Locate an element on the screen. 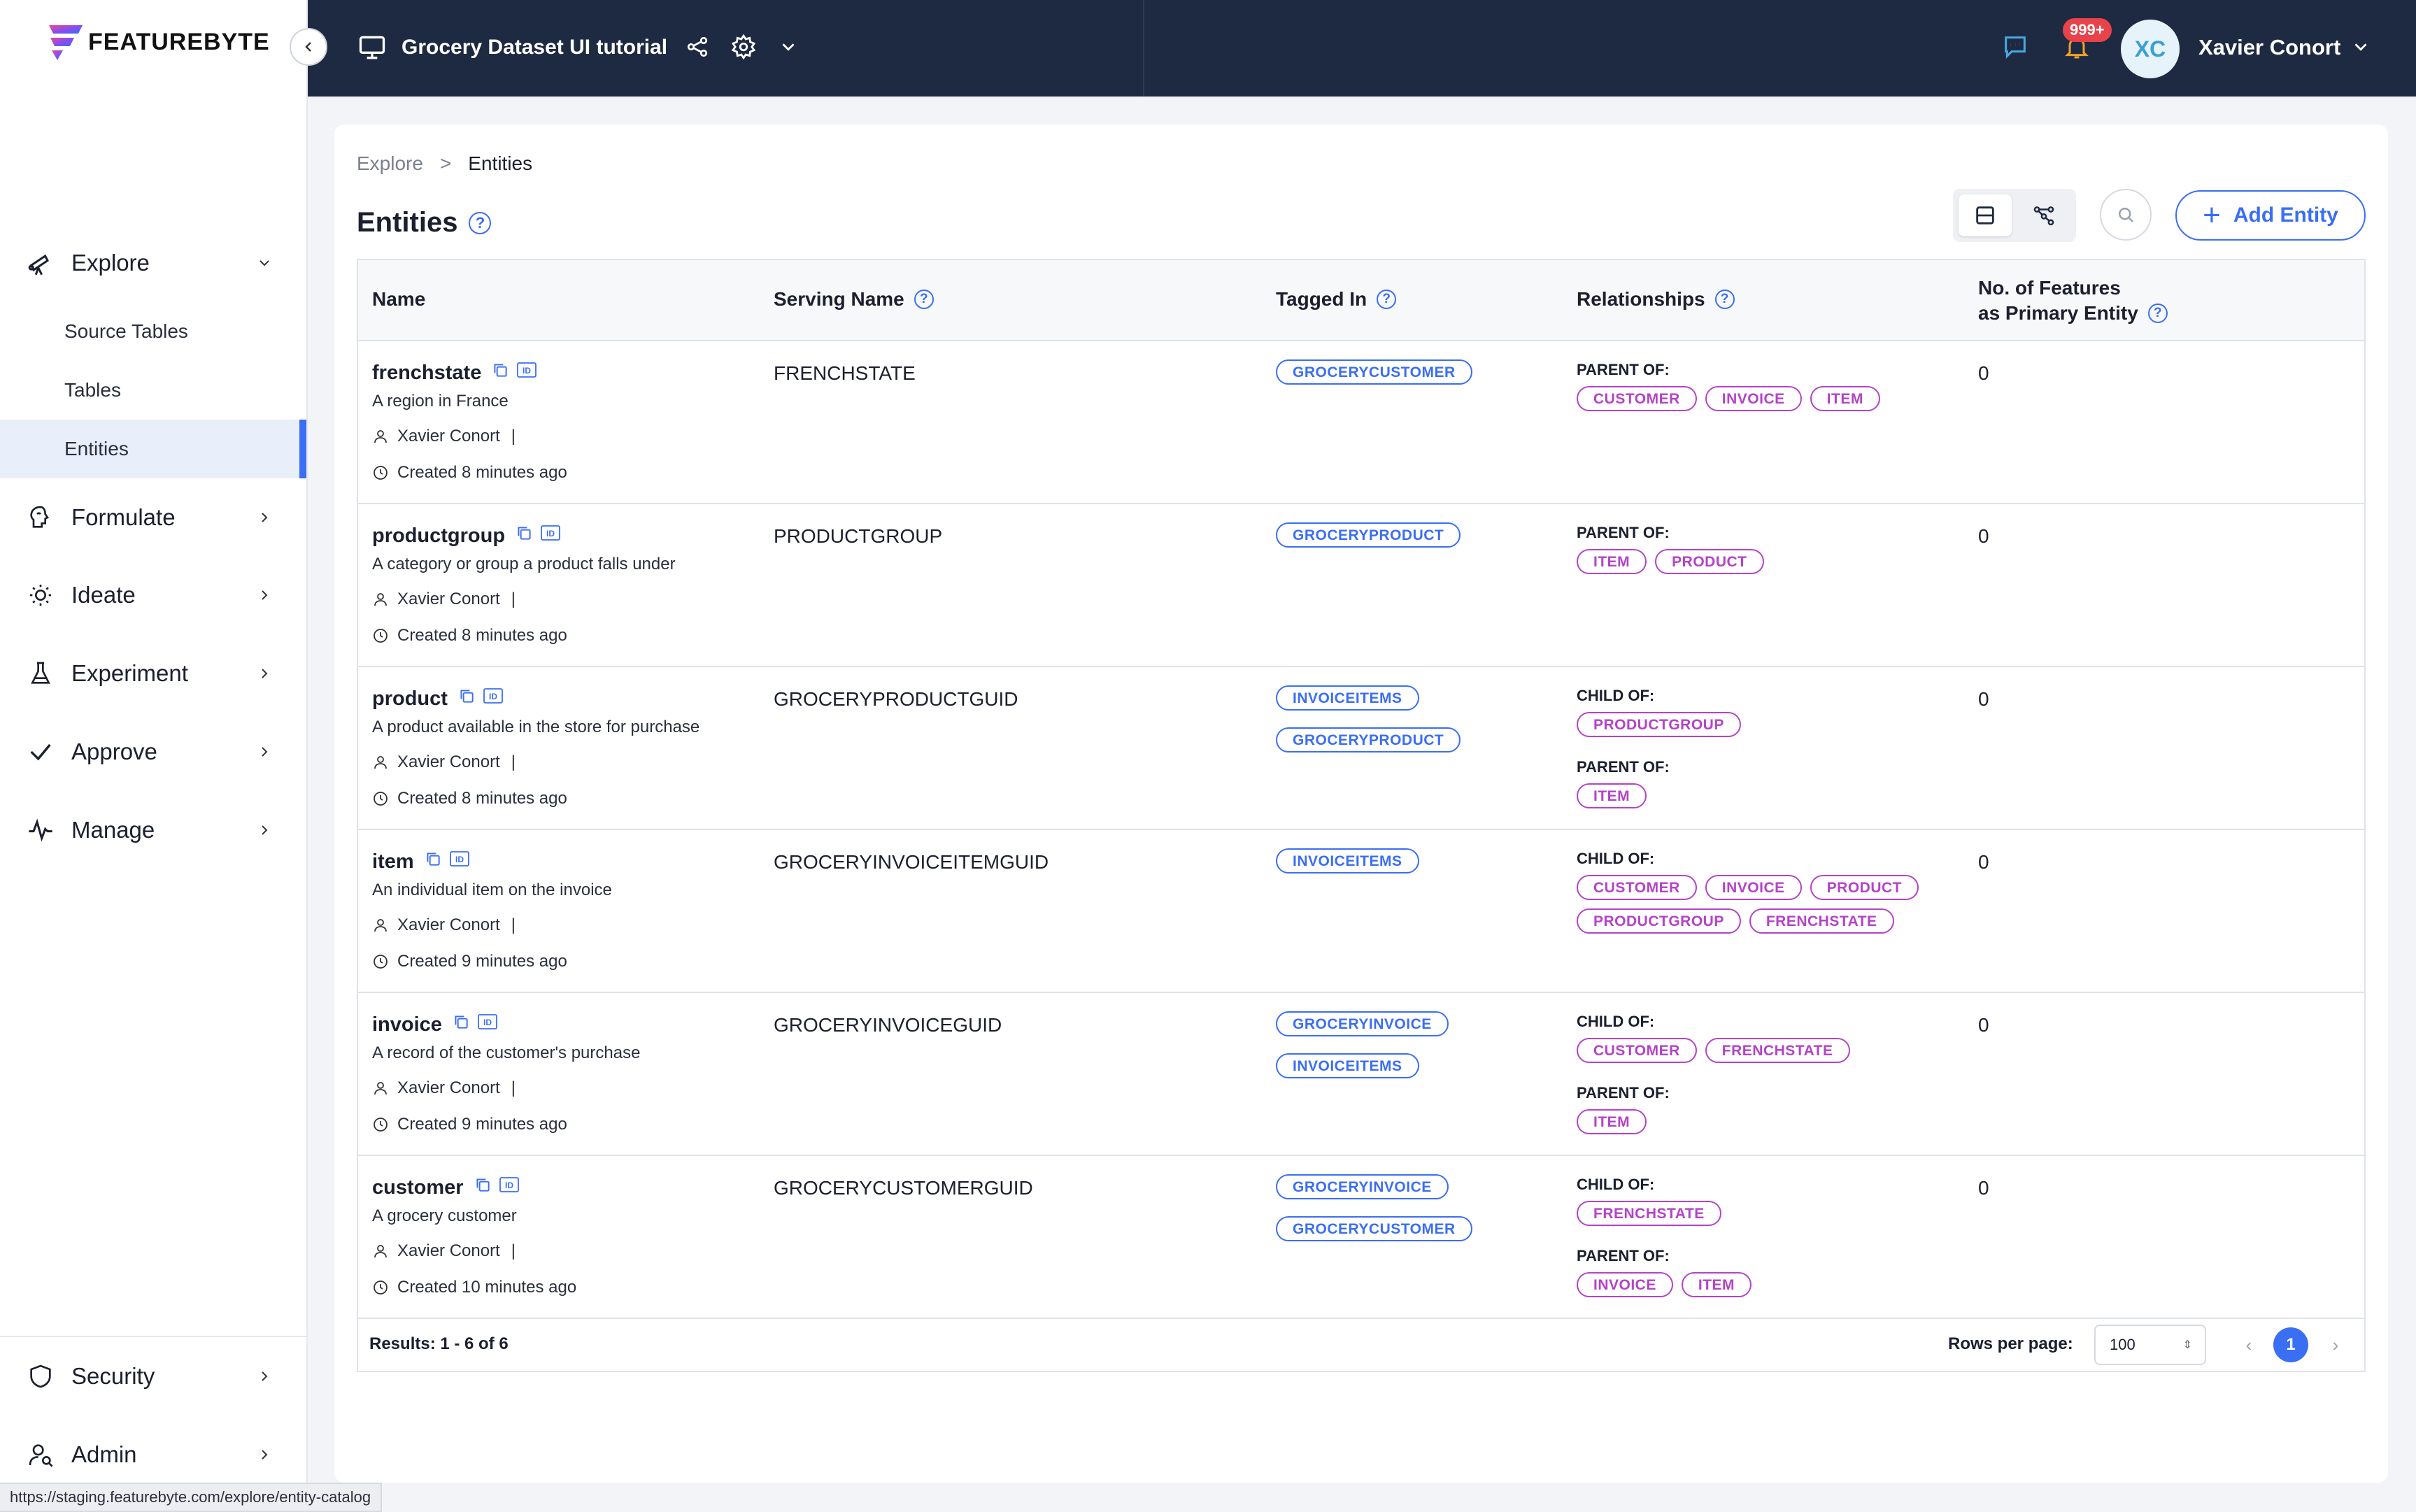 Image resolution: width=2416 pixels, height=1512 pixels. previous-page-button: ‹ is located at coordinates (2248, 1344).